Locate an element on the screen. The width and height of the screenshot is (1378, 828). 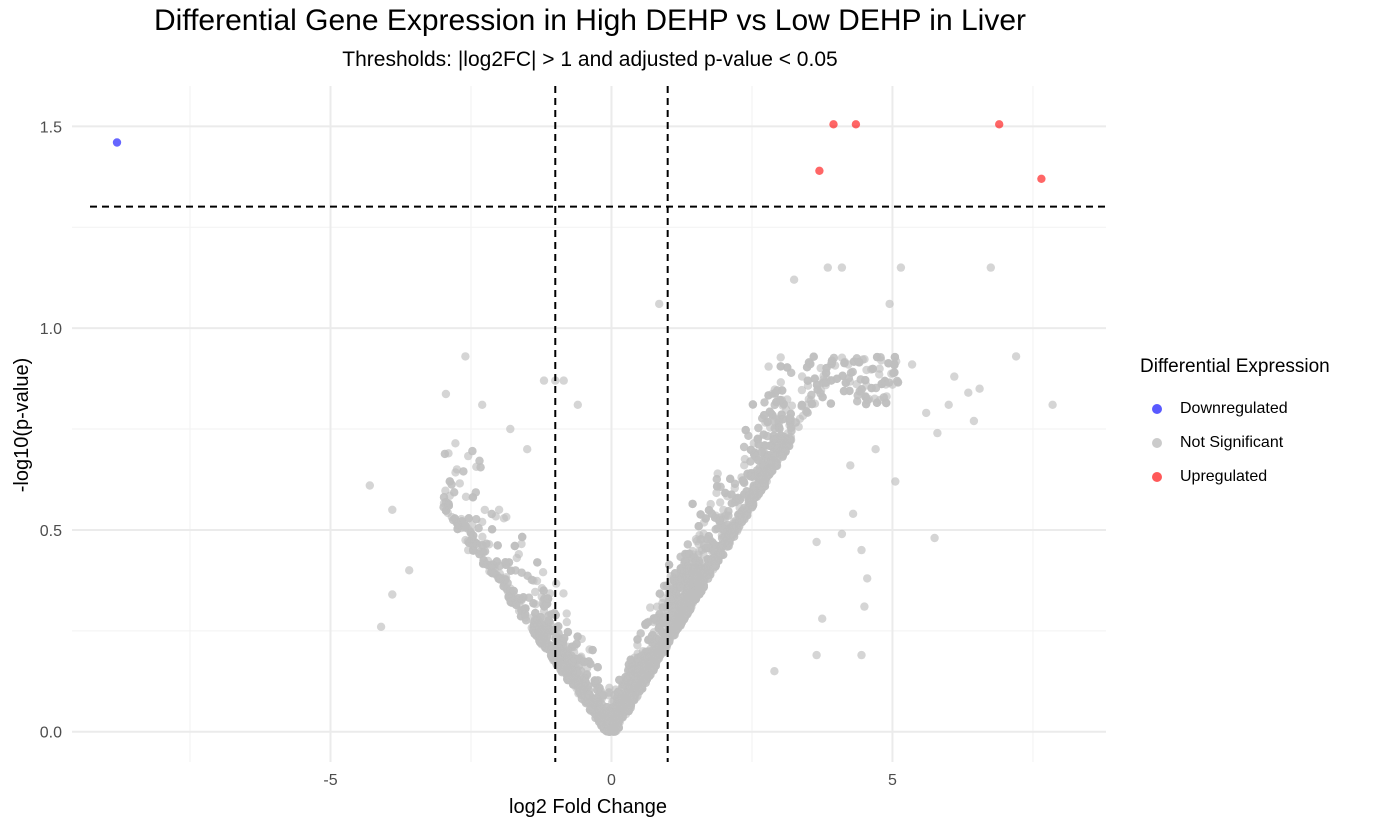
x-tick-label: 0 is located at coordinates (611, 780).